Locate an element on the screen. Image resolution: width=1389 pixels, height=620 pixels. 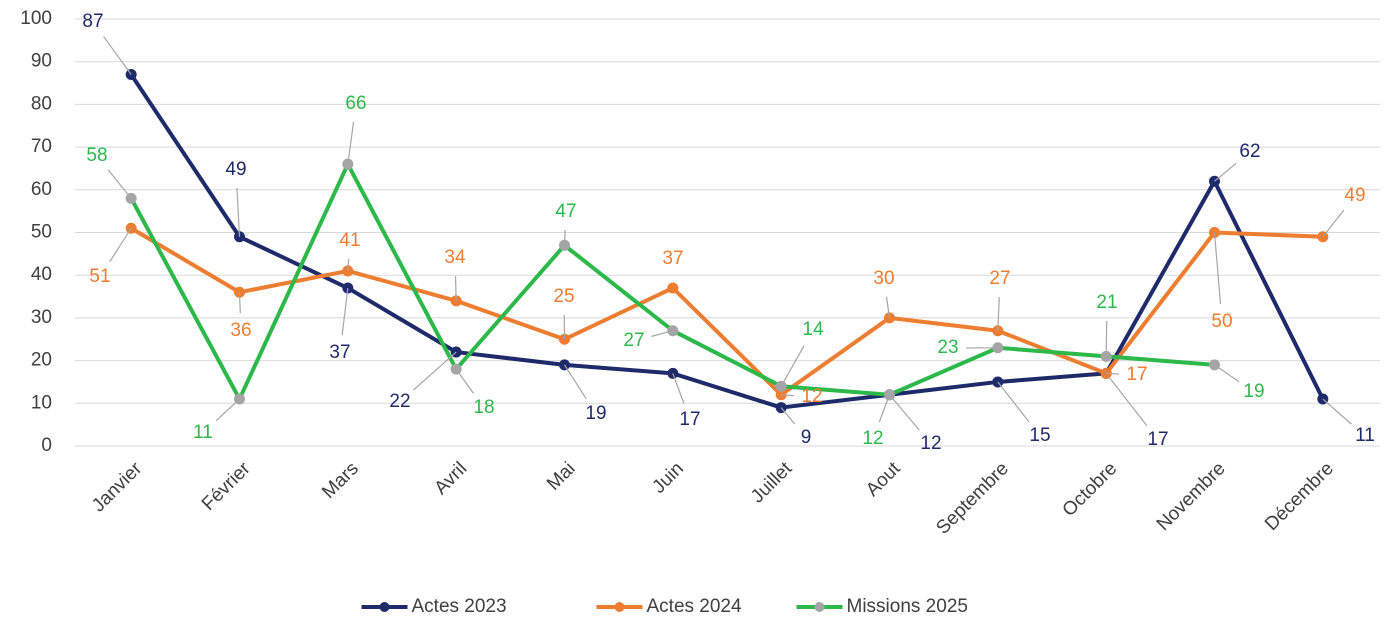
data-label: 30 is located at coordinates (883, 278).